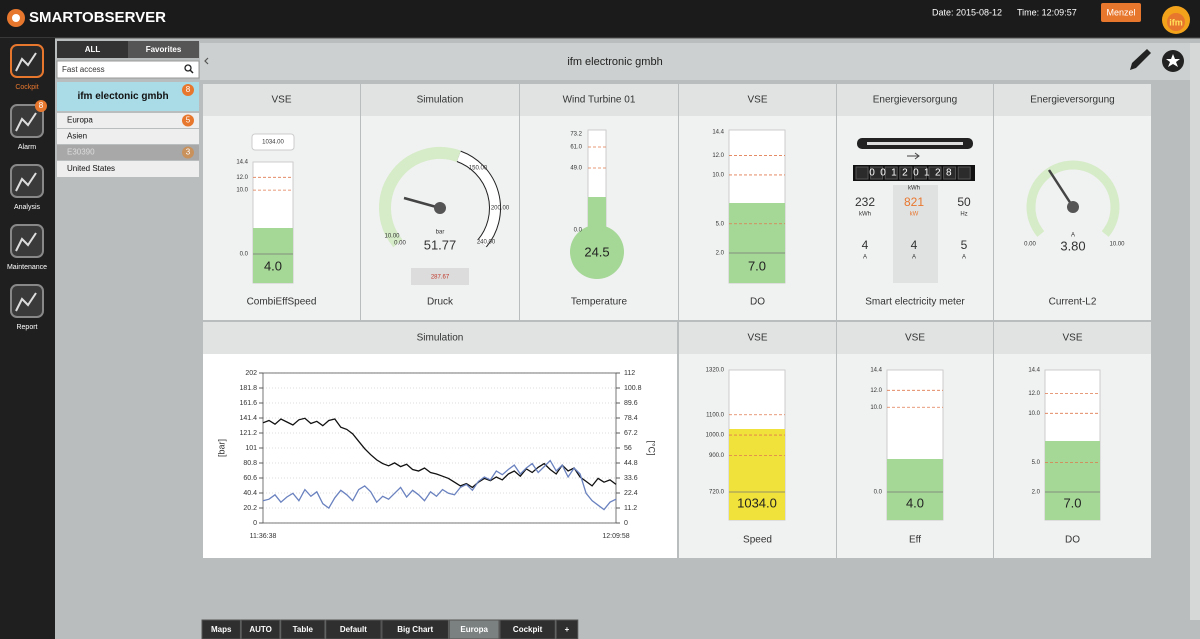 The width and height of the screenshot is (1200, 639). What do you see at coordinates (439, 453) in the screenshot?
I see `series-line` at bounding box center [439, 453].